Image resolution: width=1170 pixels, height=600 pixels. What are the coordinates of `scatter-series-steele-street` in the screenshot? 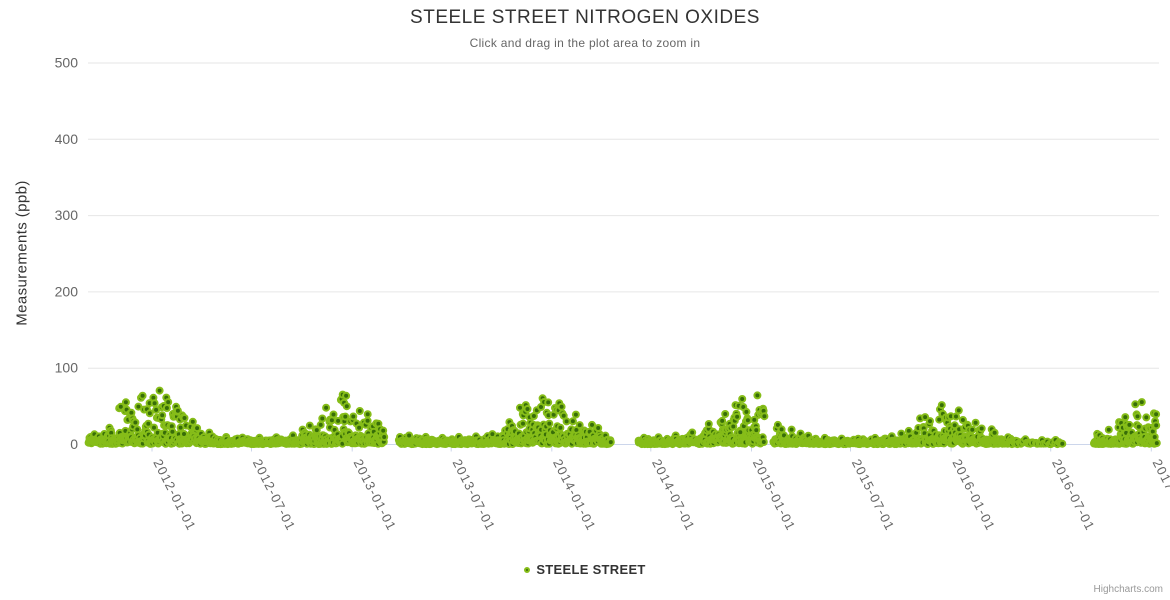 It's located at (622, 417).